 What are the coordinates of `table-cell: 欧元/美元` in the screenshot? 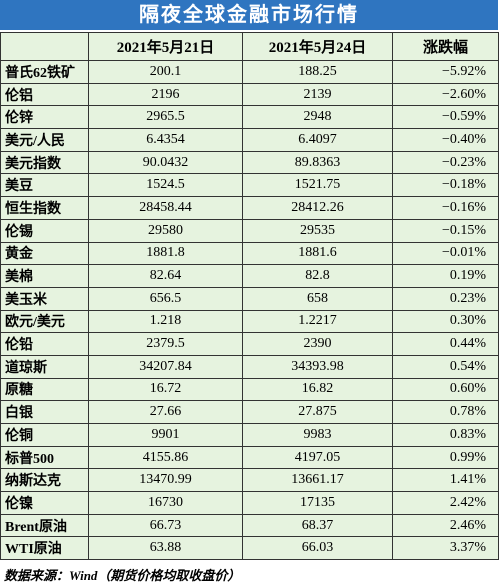 It's located at (44, 321).